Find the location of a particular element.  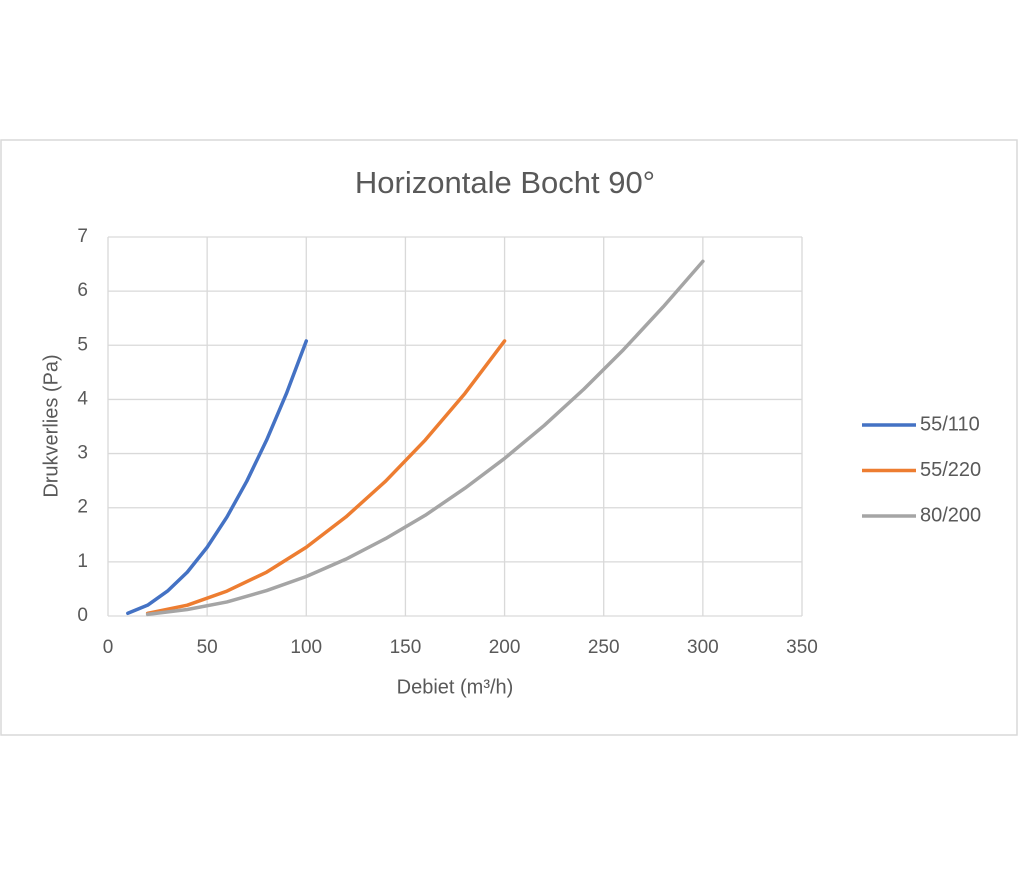

y-tick-label: 3 is located at coordinates (82, 453).